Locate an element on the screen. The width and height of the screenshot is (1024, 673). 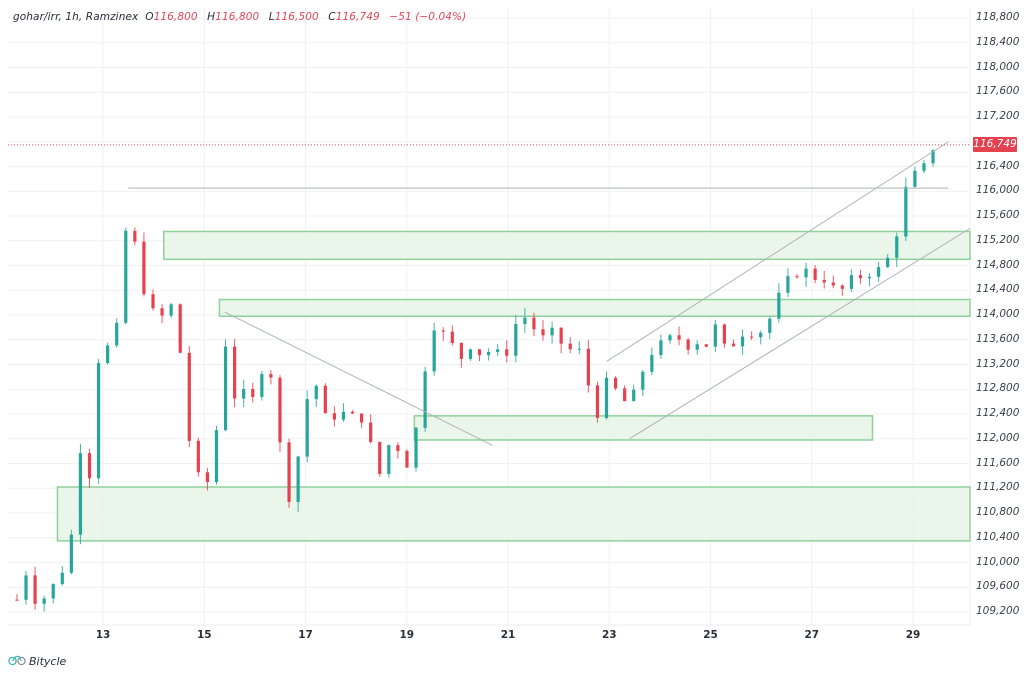
price-tick-label: 116,000 is located at coordinates (998, 190).